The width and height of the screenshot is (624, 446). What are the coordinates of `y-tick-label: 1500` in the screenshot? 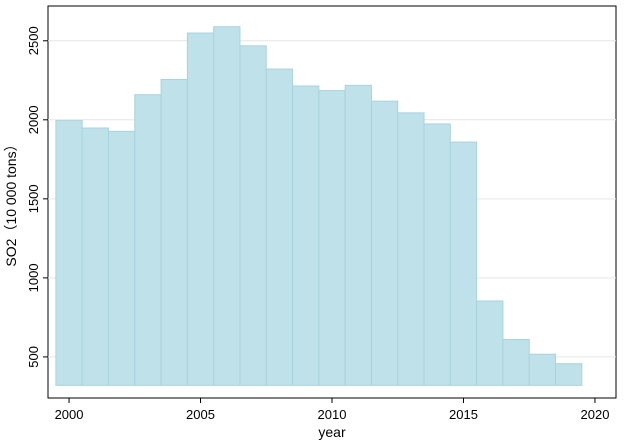 It's located at (33, 198).